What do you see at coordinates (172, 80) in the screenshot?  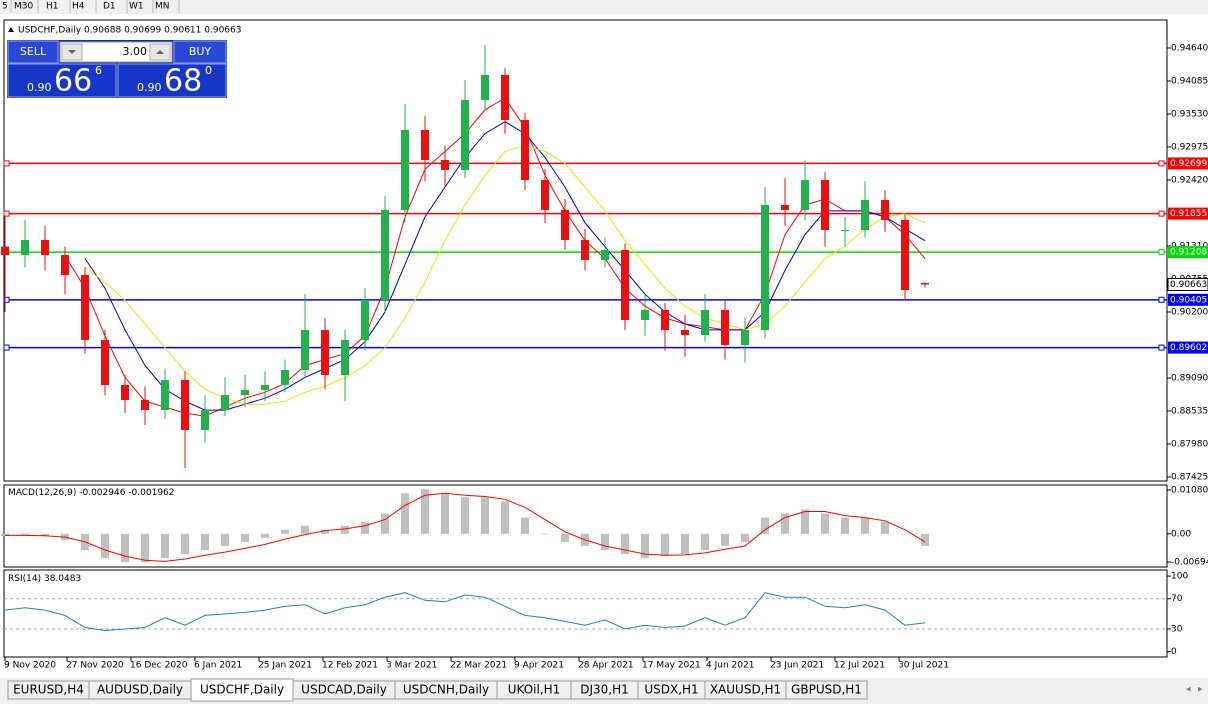 I see `ask-box` at bounding box center [172, 80].